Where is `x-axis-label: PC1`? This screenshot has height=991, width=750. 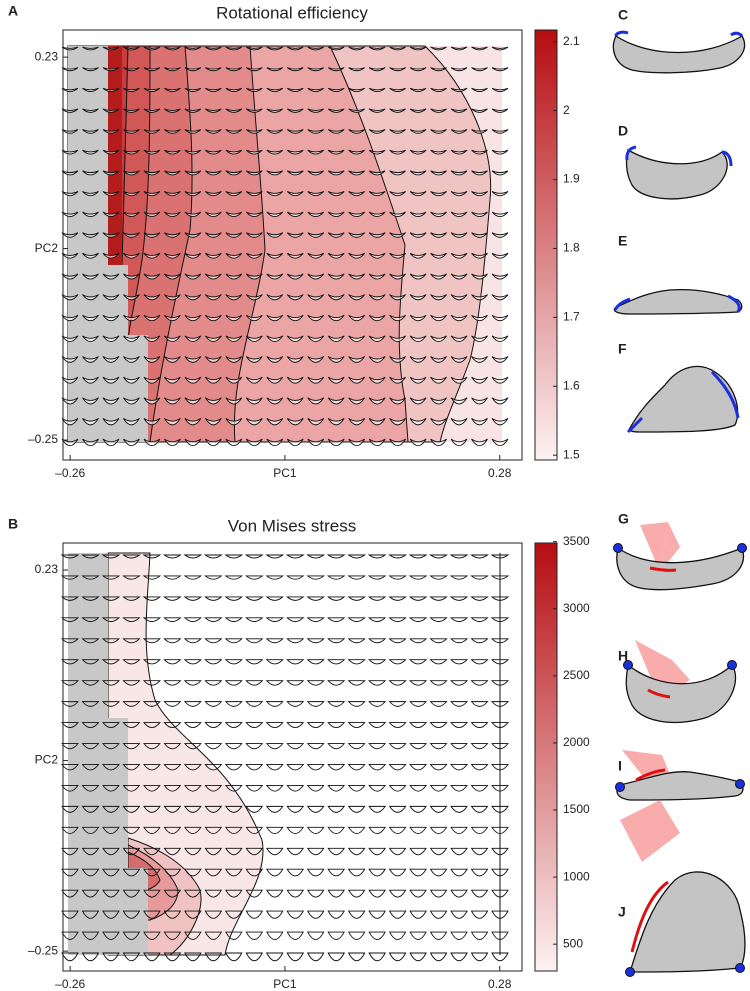 x-axis-label: PC1 is located at coordinates (285, 473).